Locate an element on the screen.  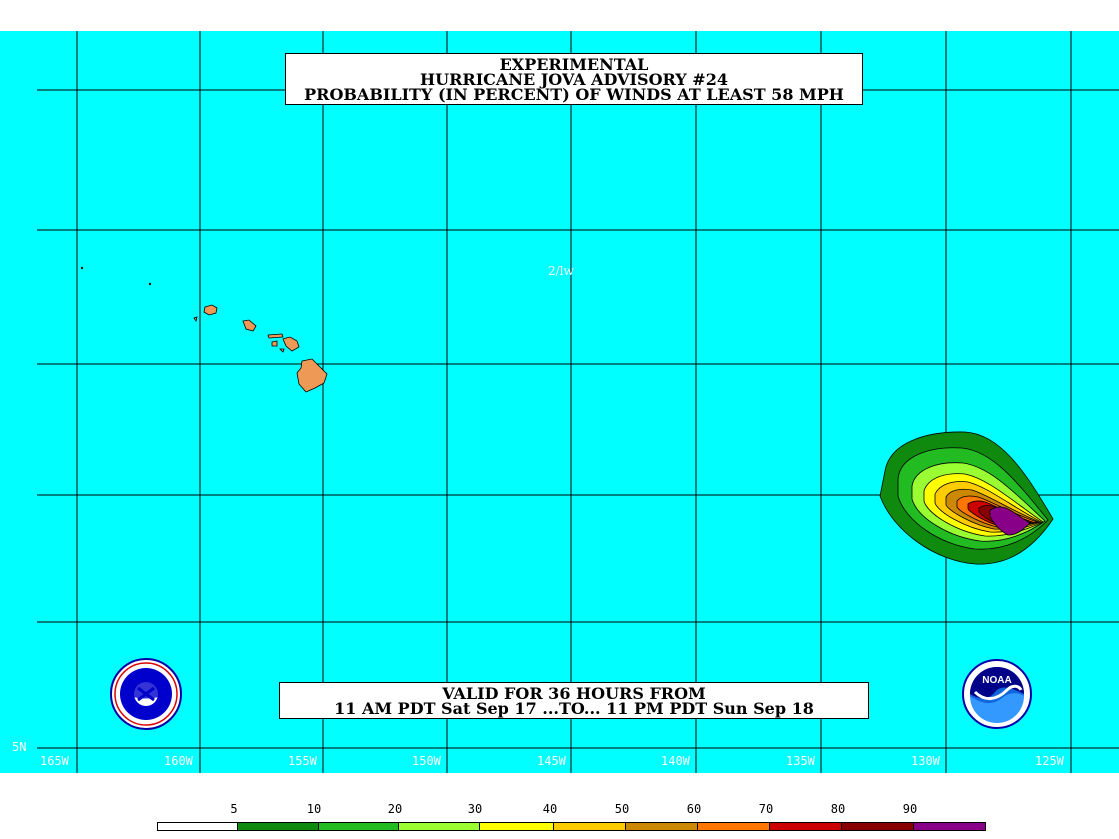
legend-threshold: 80 is located at coordinates (838, 809).